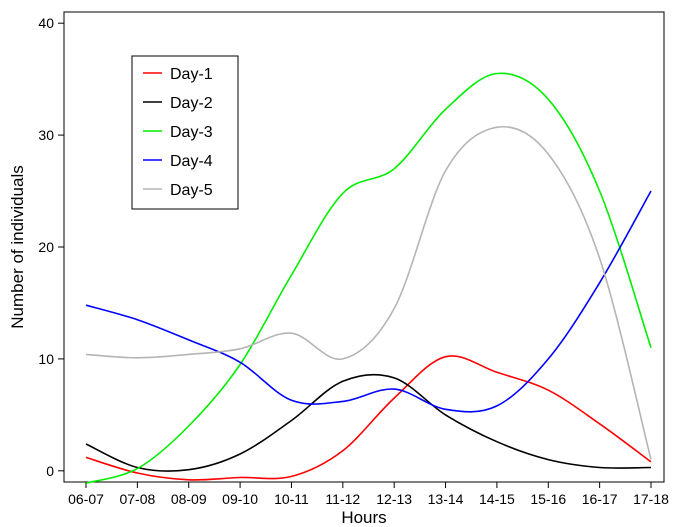  I want to click on legend: Day-1 Day-2 Day-3 Day-4 Day-5, so click(185, 132).